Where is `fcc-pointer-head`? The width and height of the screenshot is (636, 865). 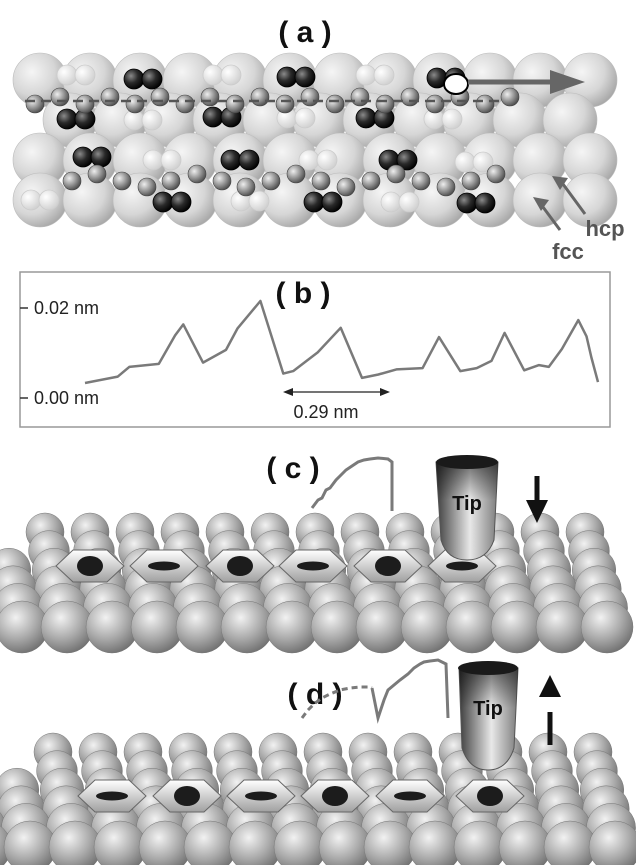
fcc-pointer-head is located at coordinates (541, 204).